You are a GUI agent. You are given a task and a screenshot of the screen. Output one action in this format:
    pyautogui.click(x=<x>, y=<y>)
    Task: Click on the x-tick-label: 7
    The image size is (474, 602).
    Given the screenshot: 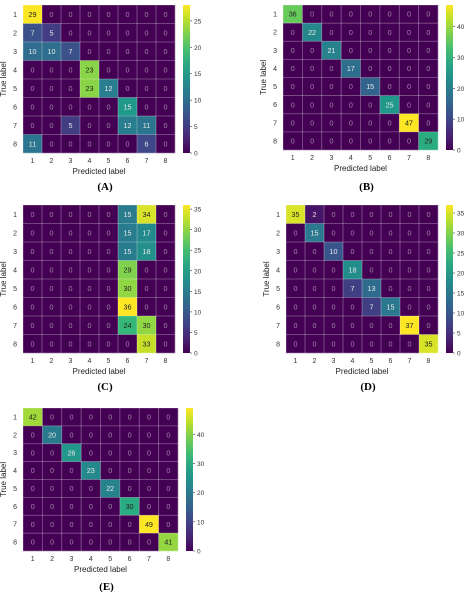 What is the action you would take?
    pyautogui.click(x=149, y=559)
    